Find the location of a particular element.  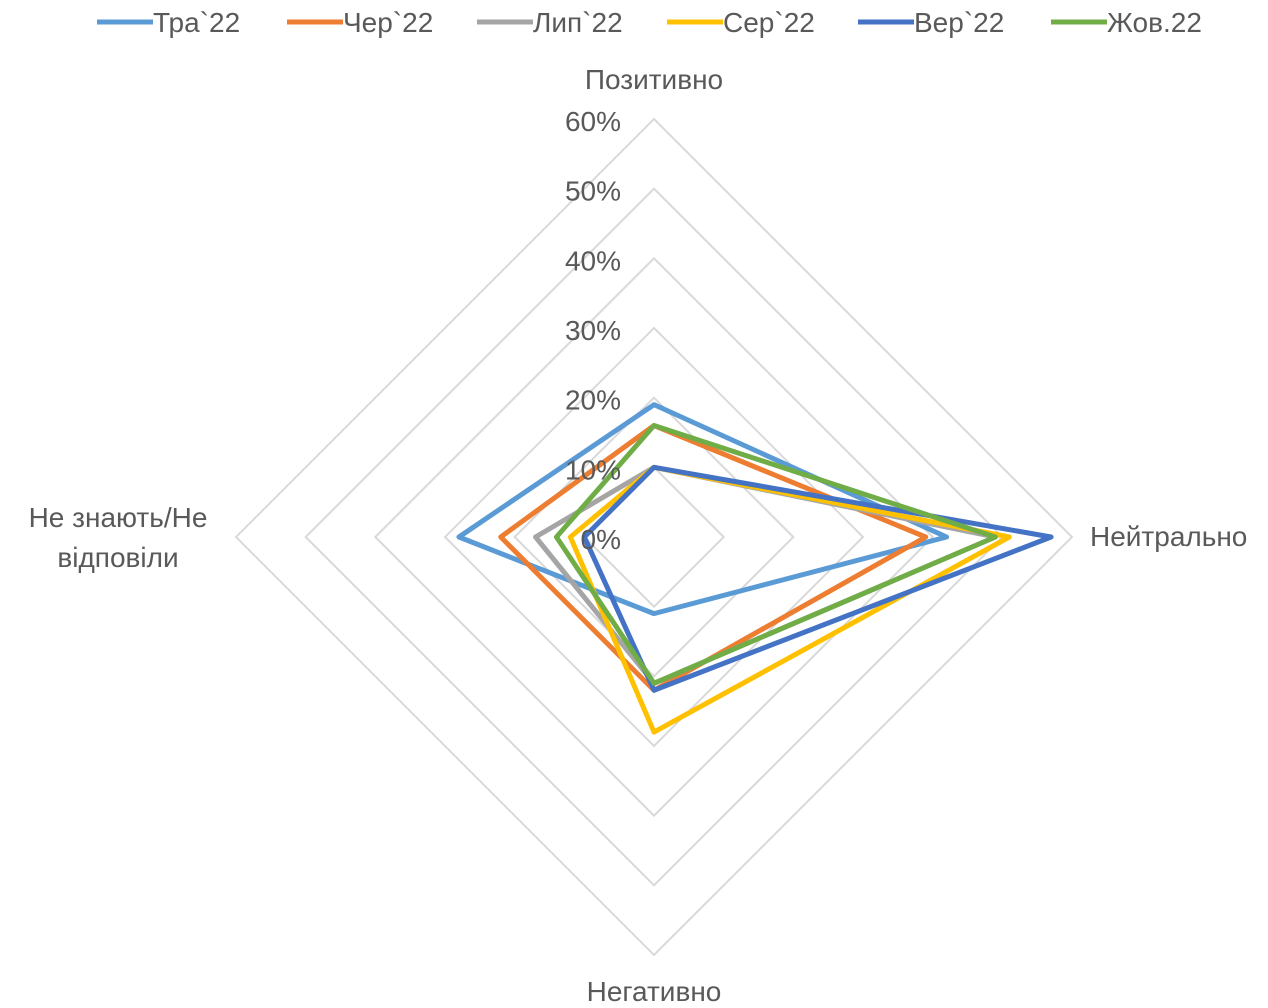

axis-label-dont-know-line2: відповіли is located at coordinates (117, 557).